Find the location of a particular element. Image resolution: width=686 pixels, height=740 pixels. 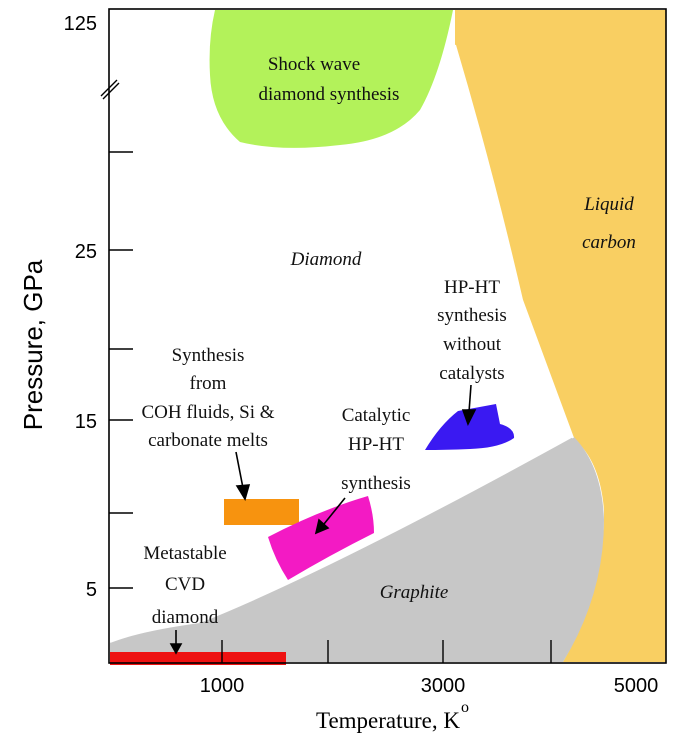

y-axis-label: Pressure, GPa is located at coordinates (33, 344).